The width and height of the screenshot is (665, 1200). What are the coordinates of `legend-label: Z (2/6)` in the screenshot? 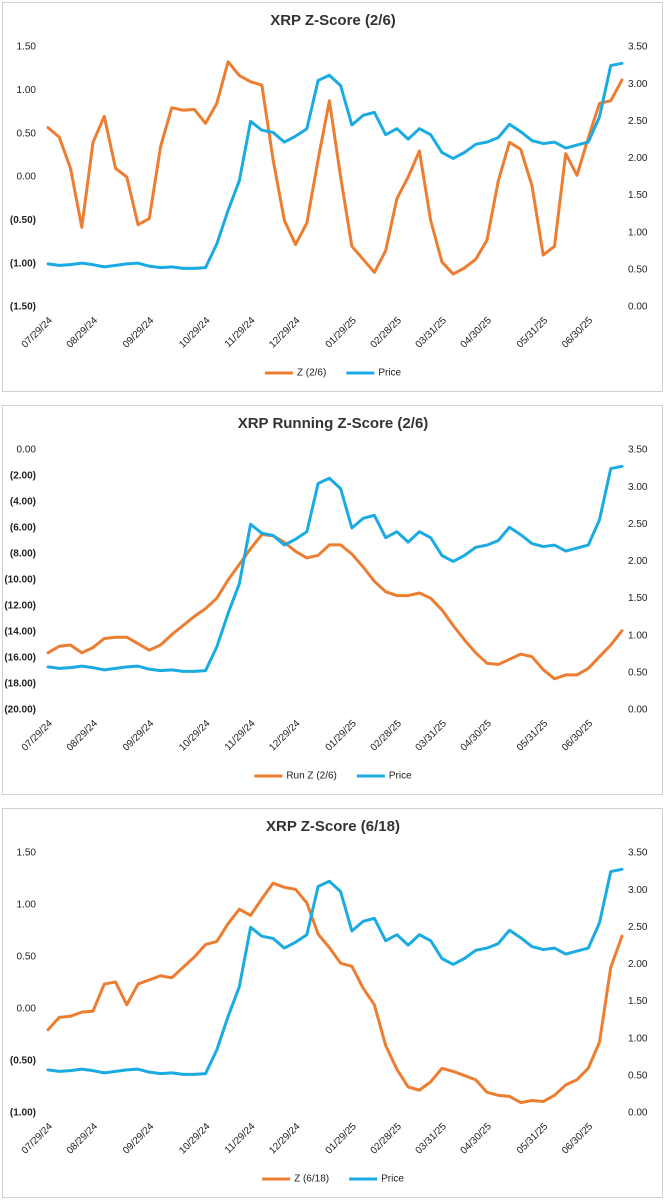 It's located at (311, 373).